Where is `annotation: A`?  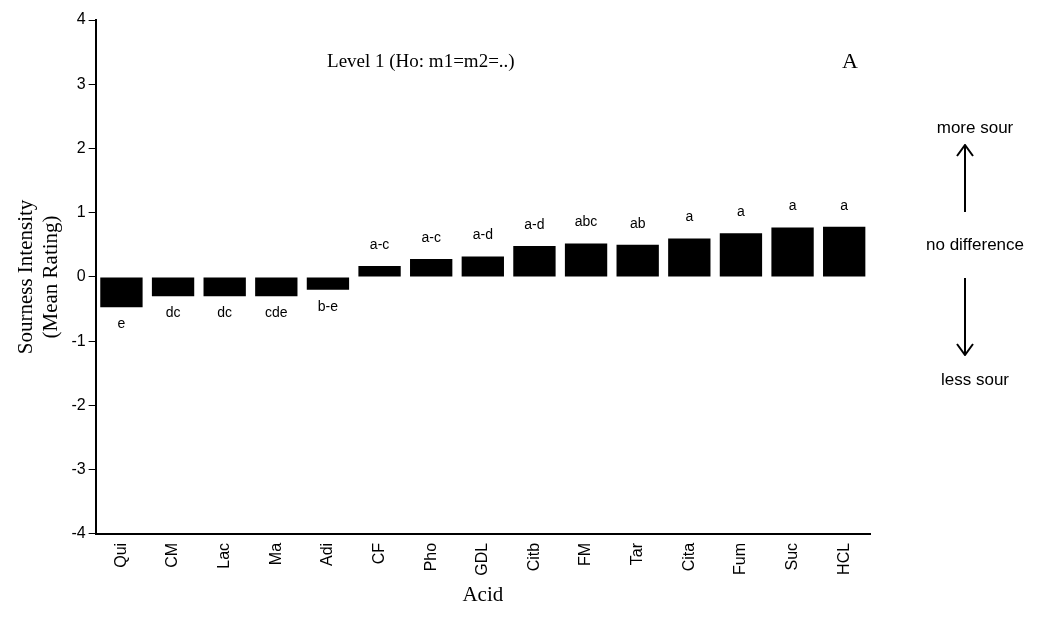
annotation: A is located at coordinates (850, 60).